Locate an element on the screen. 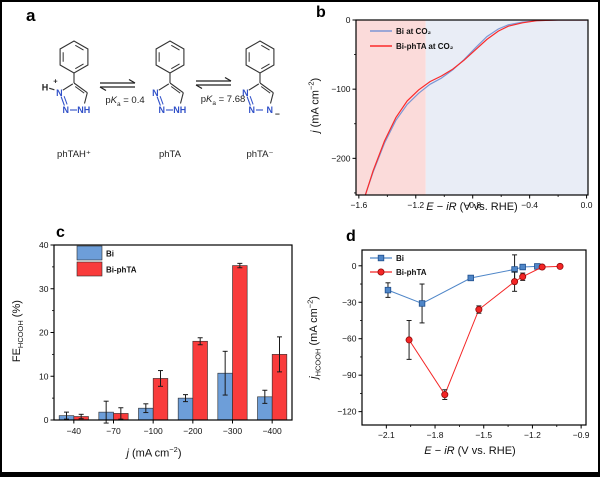  y-tick-label: 40 is located at coordinates (44, 245).